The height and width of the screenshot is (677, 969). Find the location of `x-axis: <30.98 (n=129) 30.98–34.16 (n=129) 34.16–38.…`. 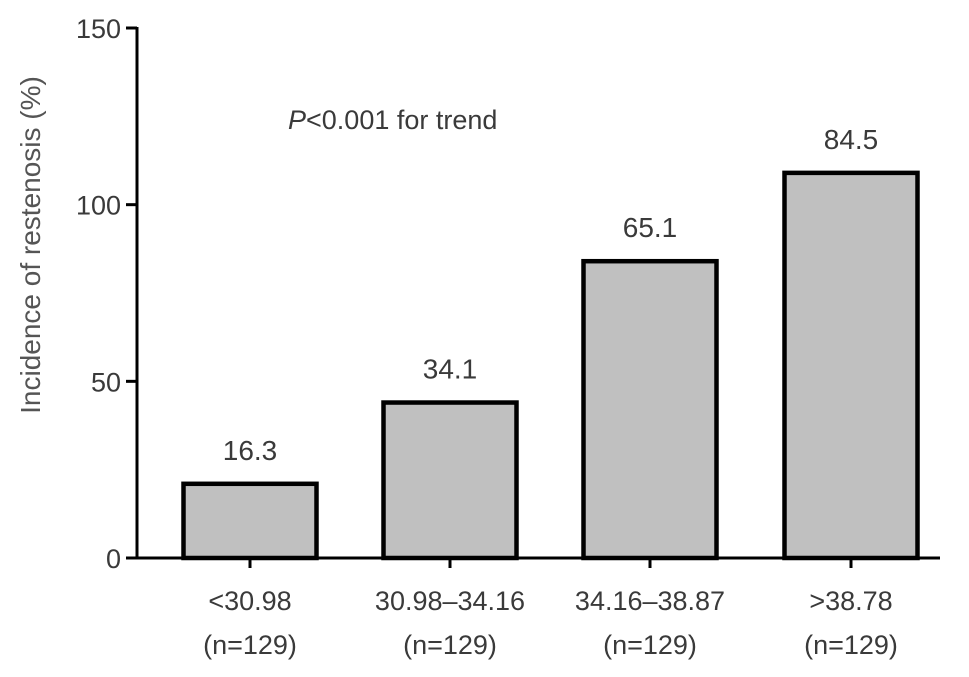

x-axis: <30.98 (n=129) 30.98–34.16 (n=129) 34.16–38.… is located at coordinates (538, 608).